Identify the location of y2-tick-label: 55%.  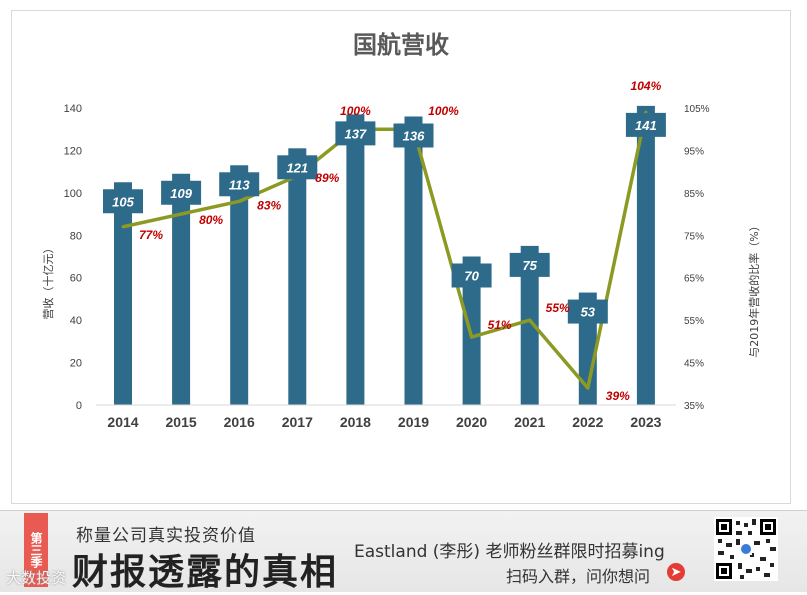
(694, 321).